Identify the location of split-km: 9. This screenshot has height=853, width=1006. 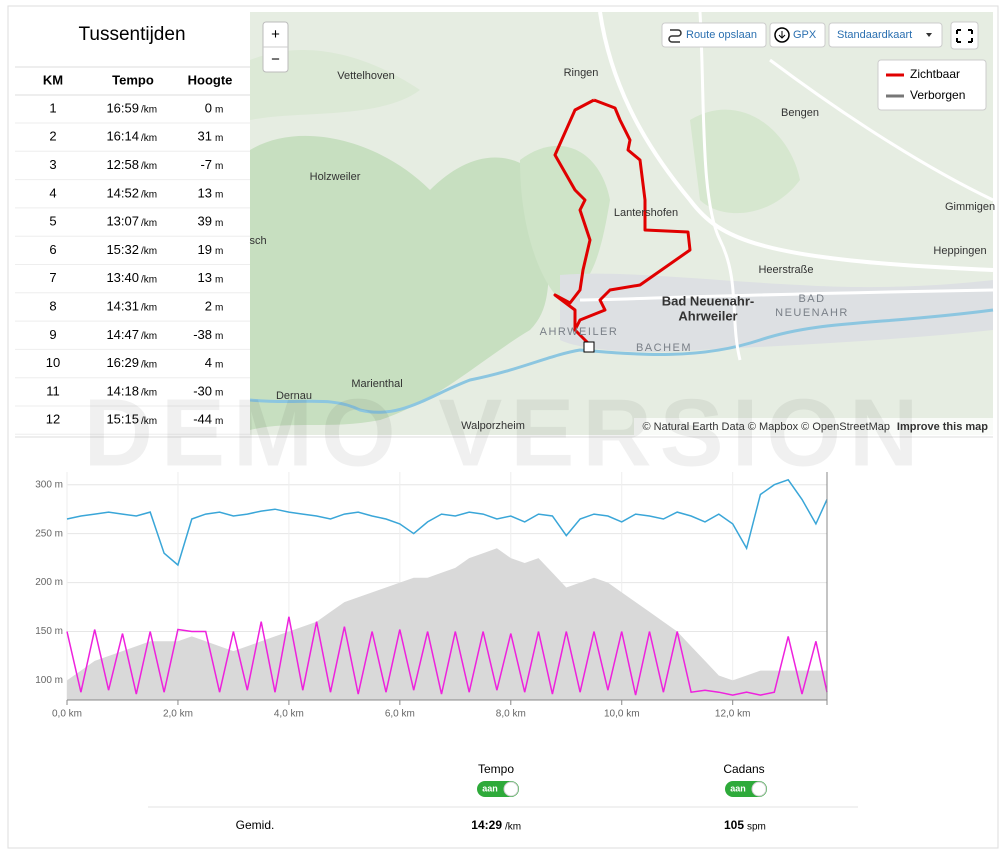
(52, 334).